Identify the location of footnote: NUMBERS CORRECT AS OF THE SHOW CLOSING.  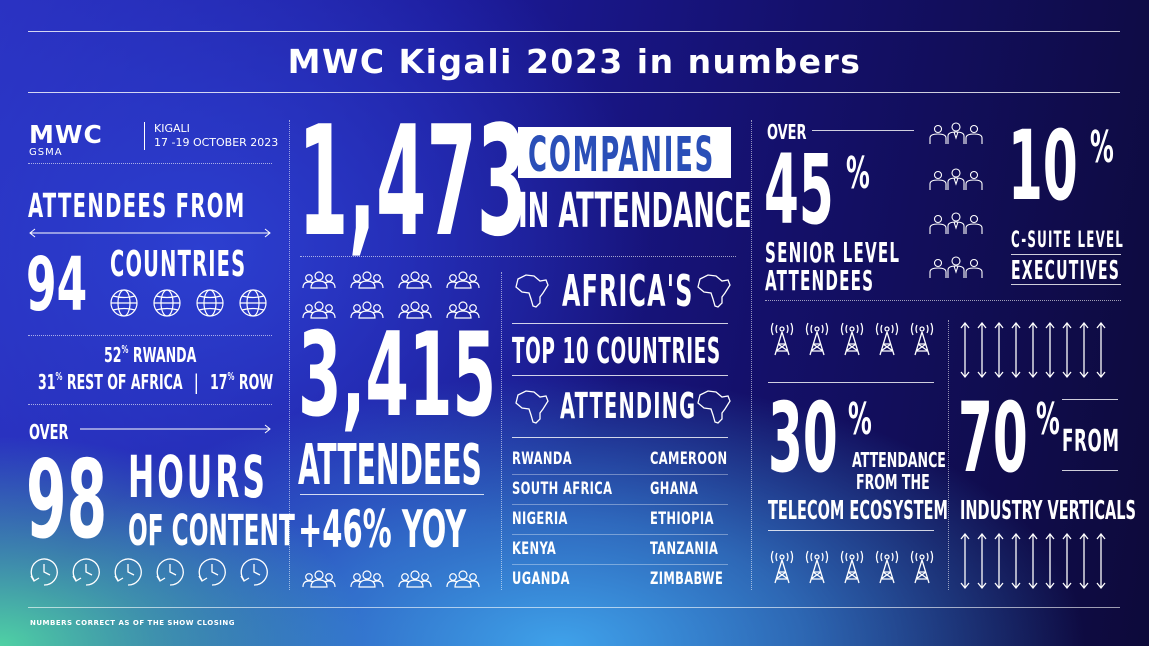
(132, 623).